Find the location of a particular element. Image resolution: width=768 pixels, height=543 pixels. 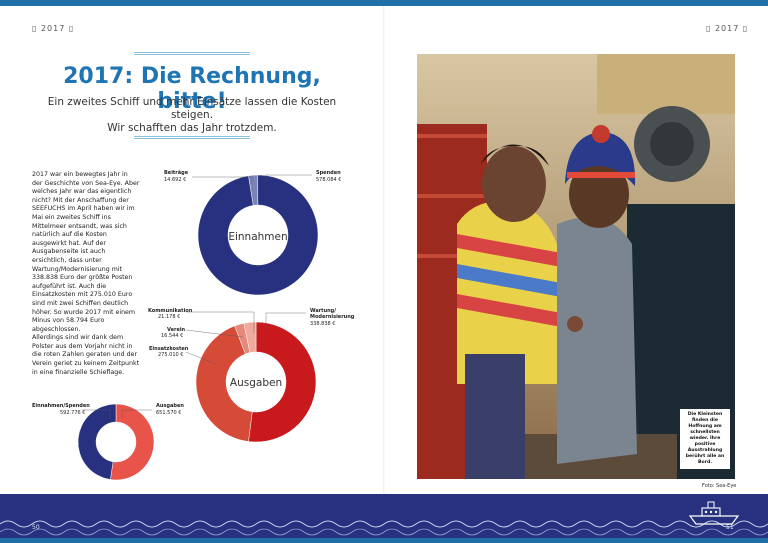

leader-verein is located at coordinates (214, 333).